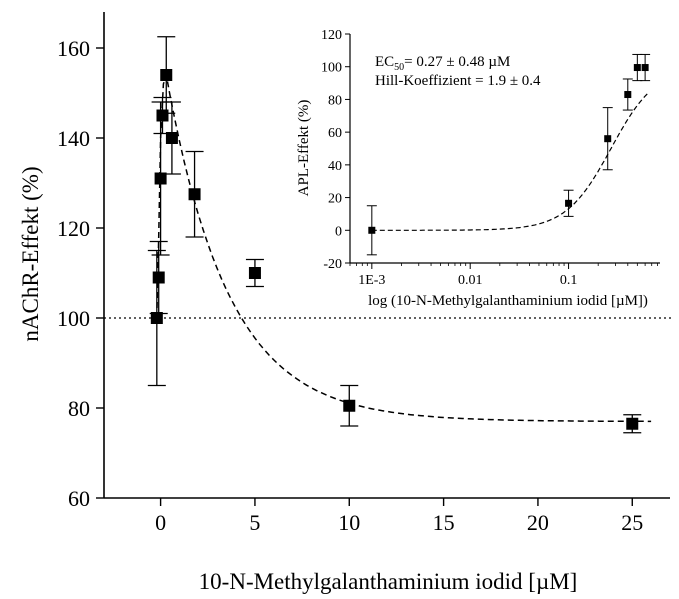  I want to click on inset-y-tick-label-6: 100, so click(331, 68).